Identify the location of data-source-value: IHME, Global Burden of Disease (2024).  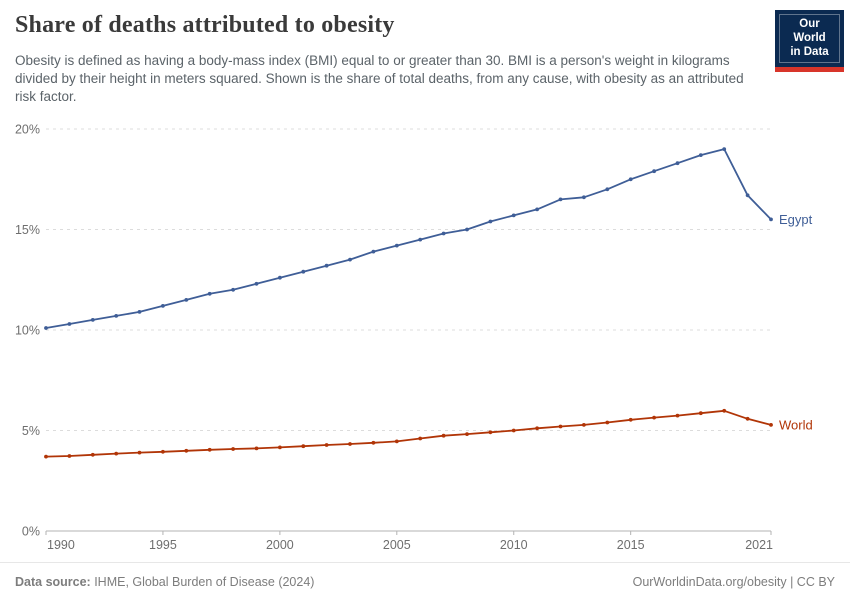
(202, 581).